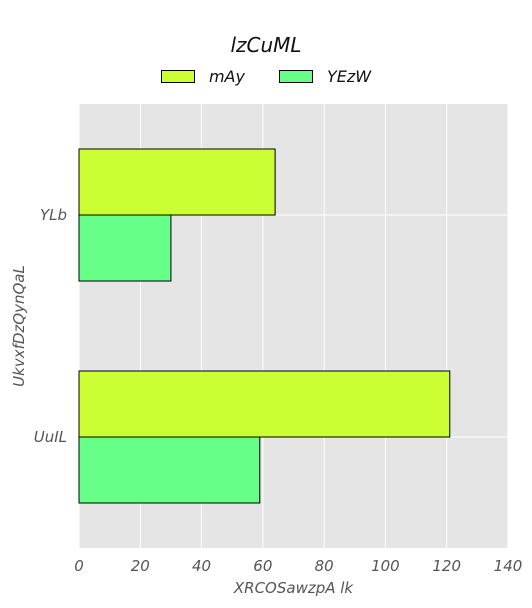  Describe the element at coordinates (298, 566) in the screenshot. I see `x-tick-labels: 0 20 40 60 80 100 120 140` at that location.